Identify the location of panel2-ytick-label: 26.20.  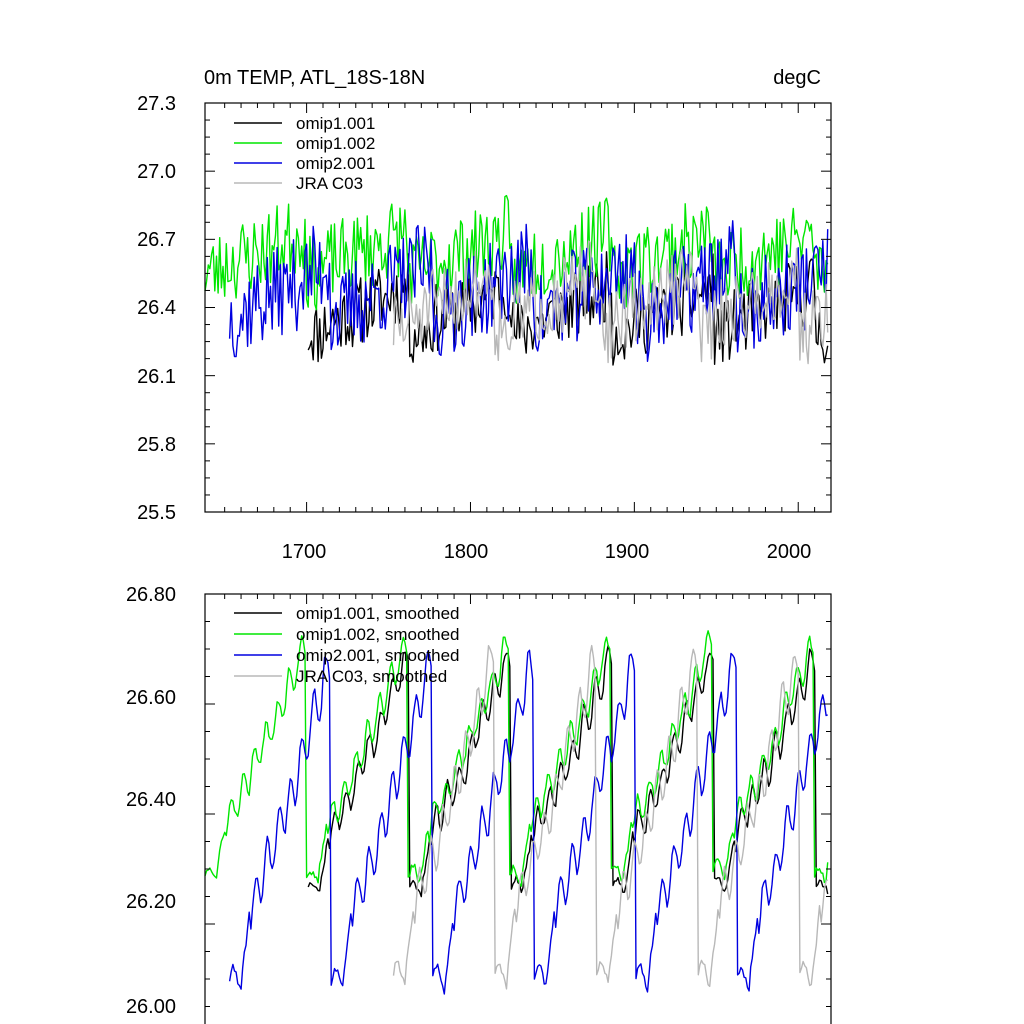
(151, 902).